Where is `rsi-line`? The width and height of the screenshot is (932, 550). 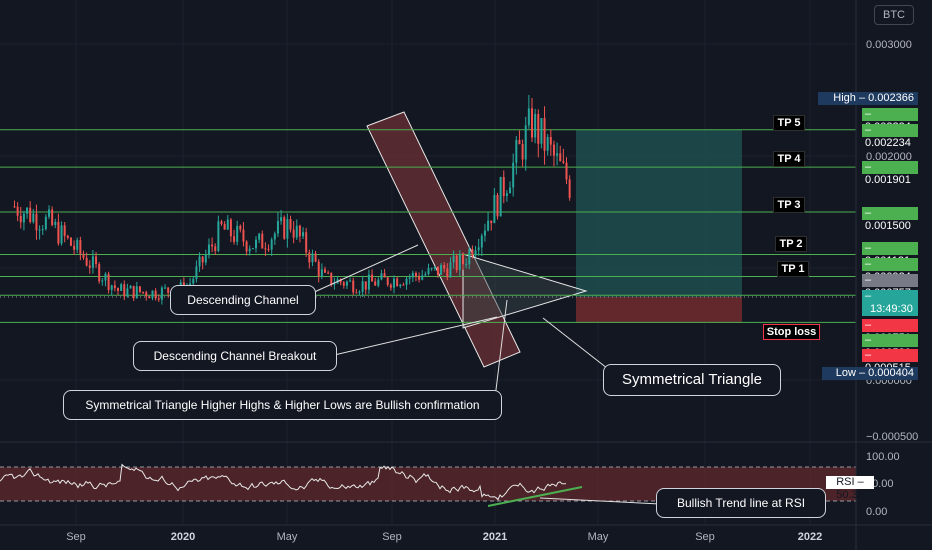
rsi-line is located at coordinates (283, 482).